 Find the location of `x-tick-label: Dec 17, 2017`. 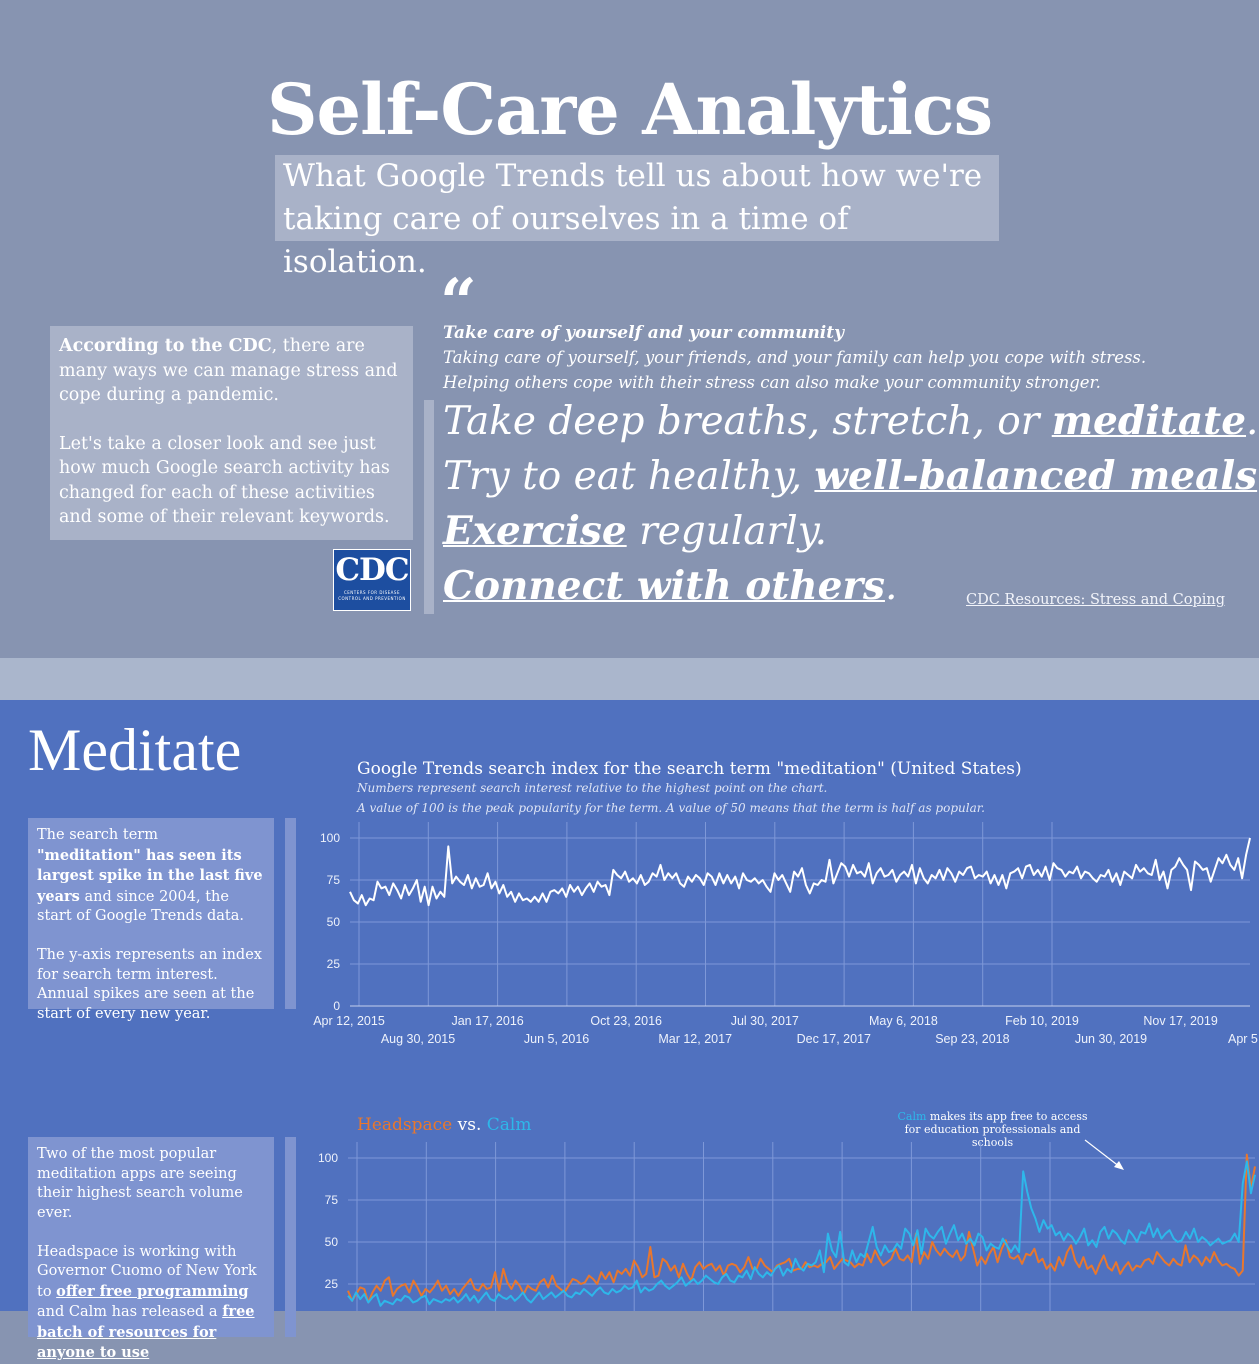

x-tick-label: Dec 17, 2017 is located at coordinates (834, 1039).